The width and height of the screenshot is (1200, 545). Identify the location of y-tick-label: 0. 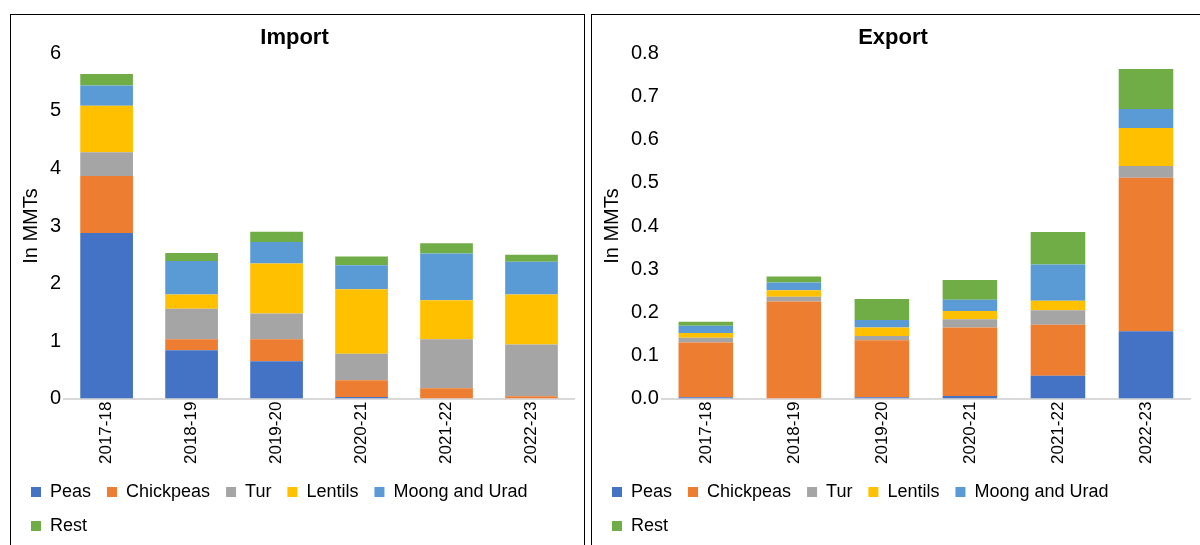
(56, 397).